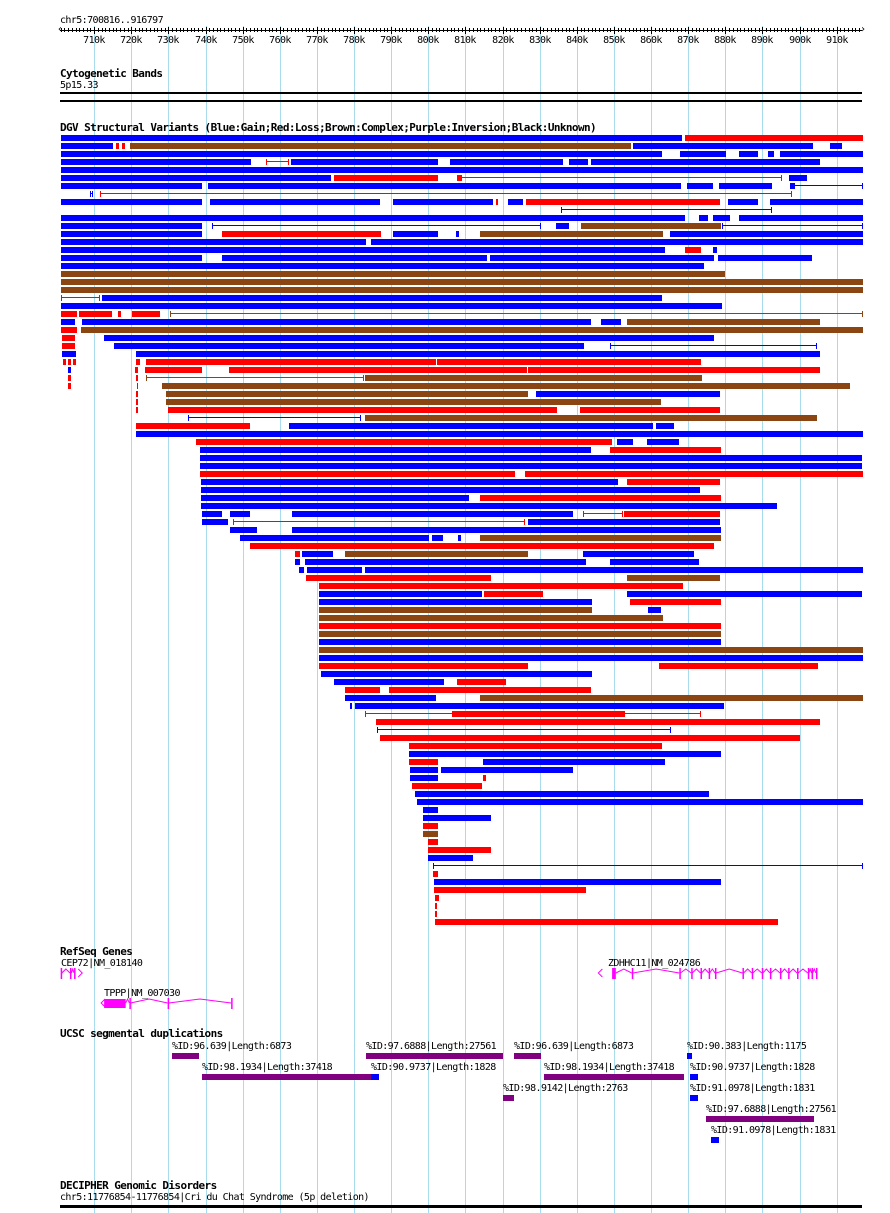 The width and height of the screenshot is (890, 1213). I want to click on cytoband-track-title: Cytogenetic Bands, so click(111, 73).